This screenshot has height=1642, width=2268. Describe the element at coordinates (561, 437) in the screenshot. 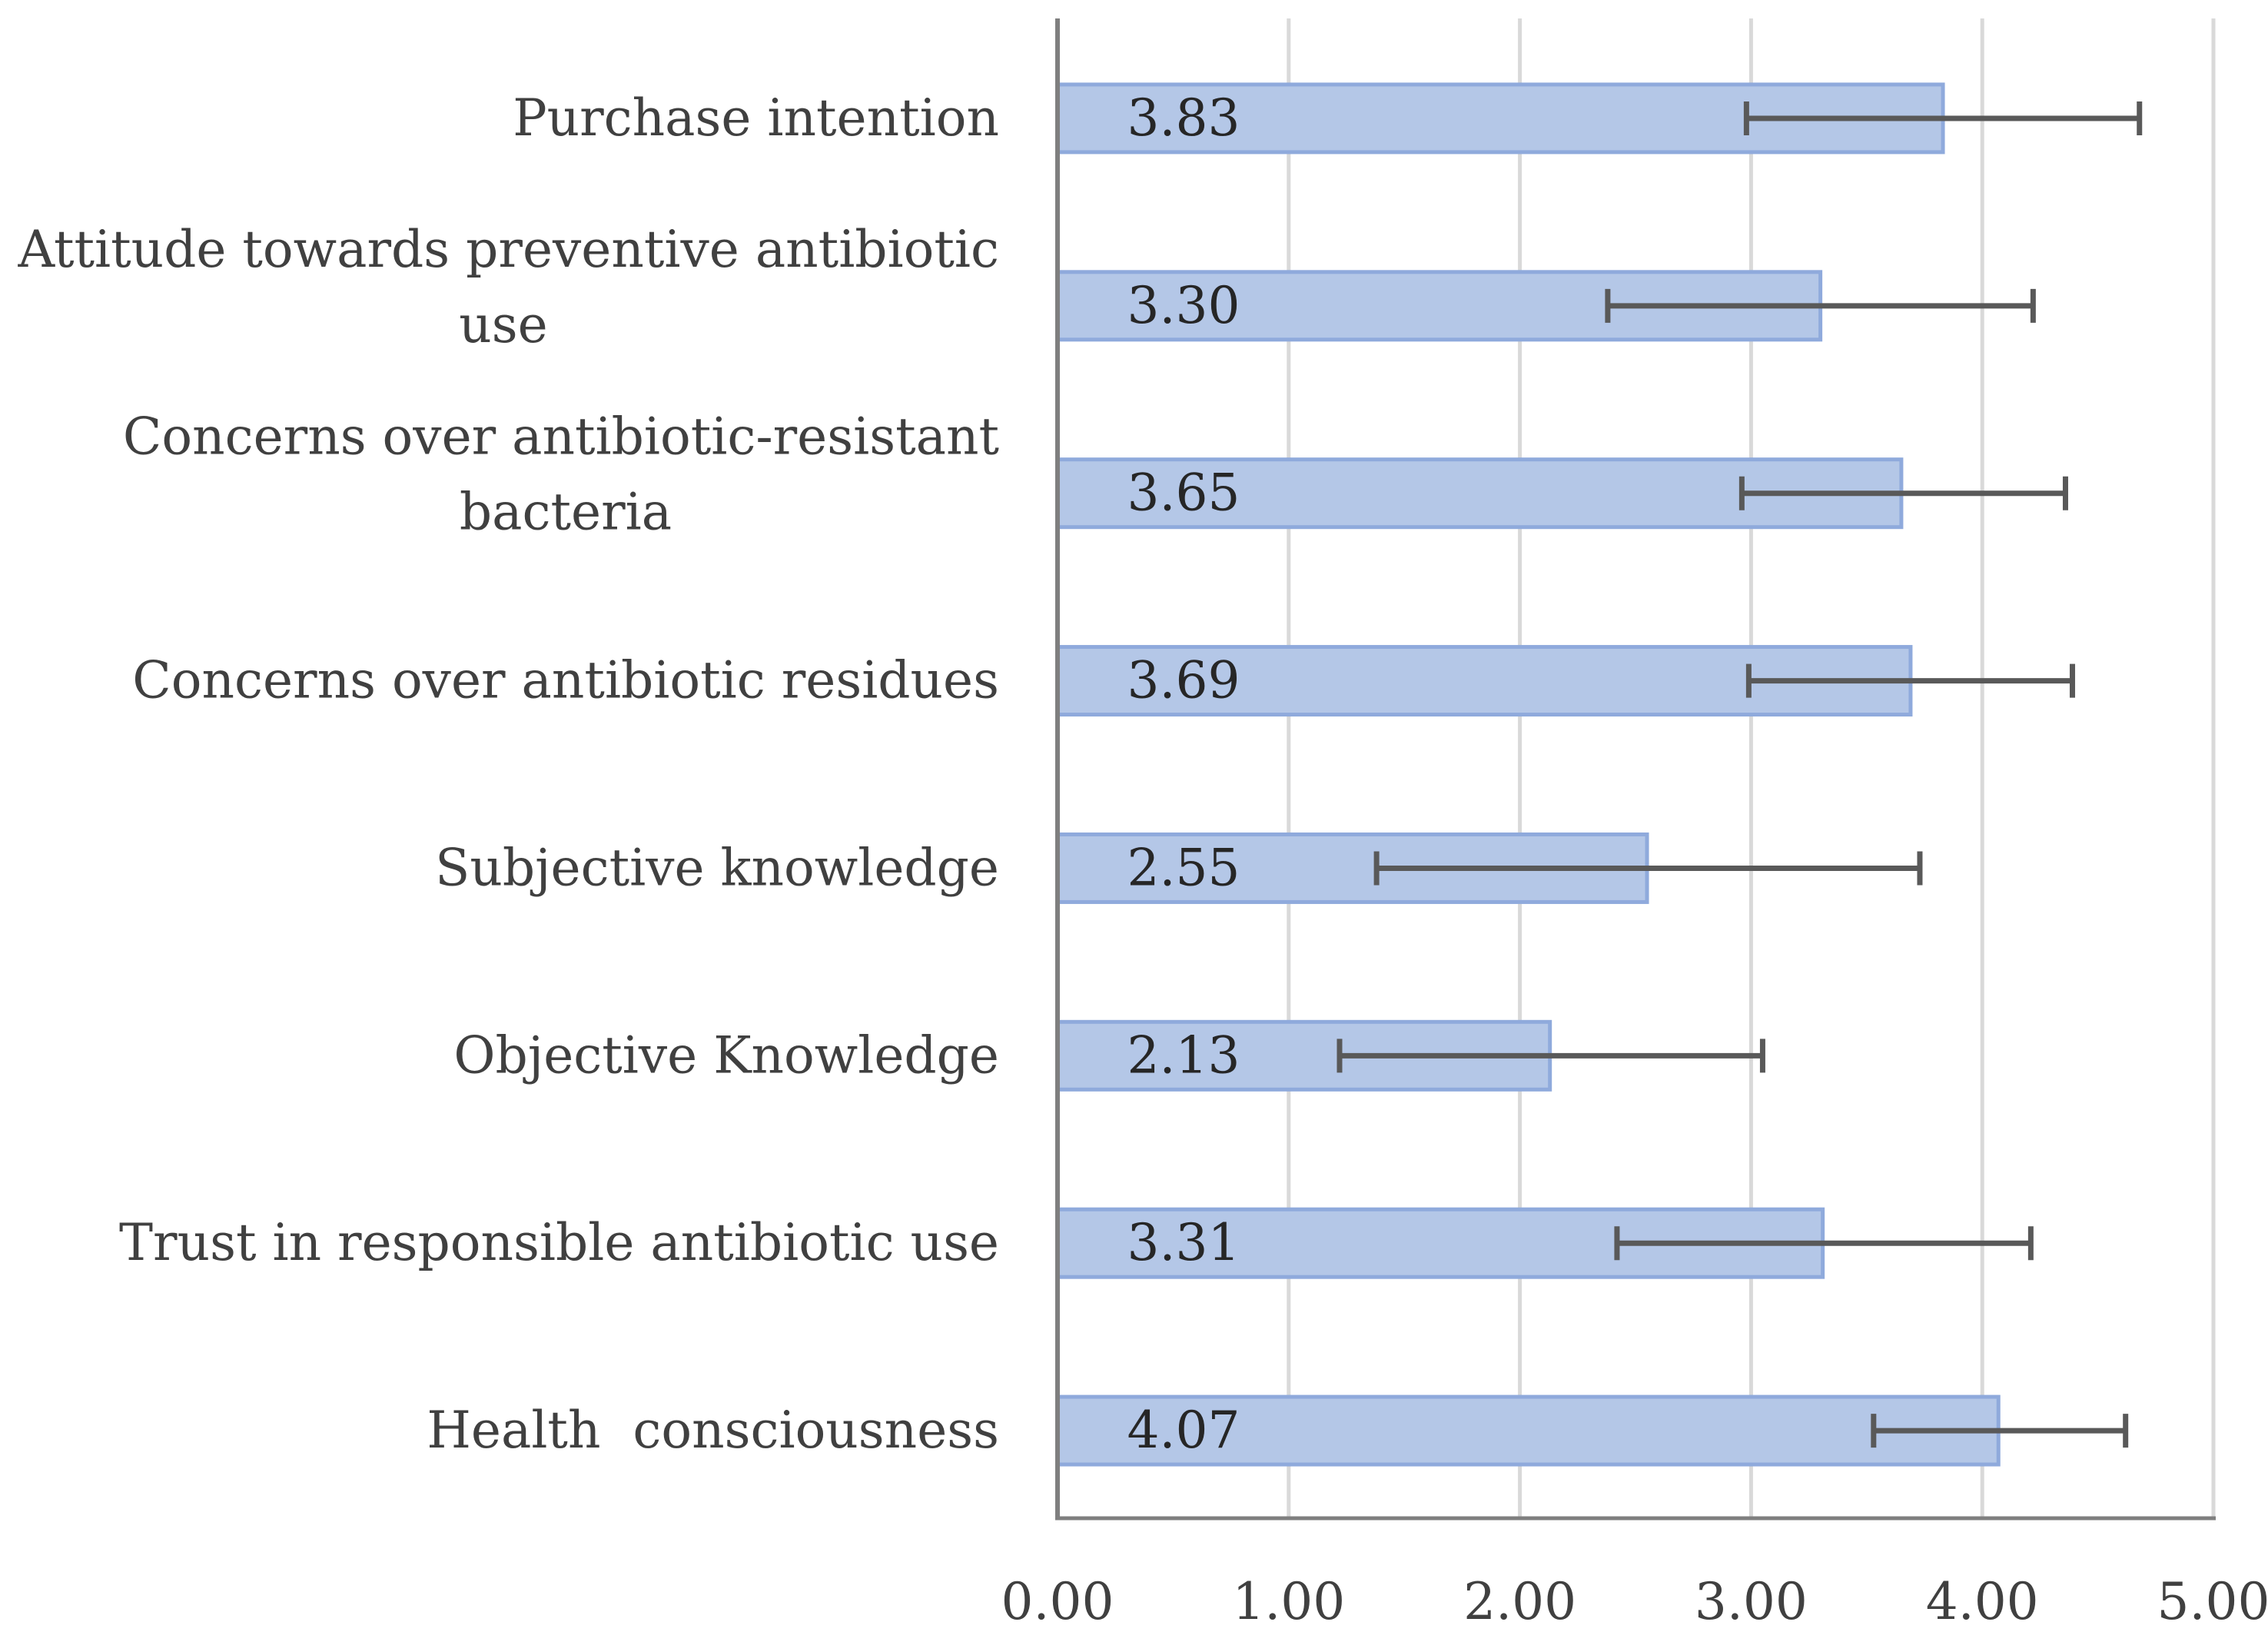

I see `category-label: Concerns over antibiotic-resistant` at that location.